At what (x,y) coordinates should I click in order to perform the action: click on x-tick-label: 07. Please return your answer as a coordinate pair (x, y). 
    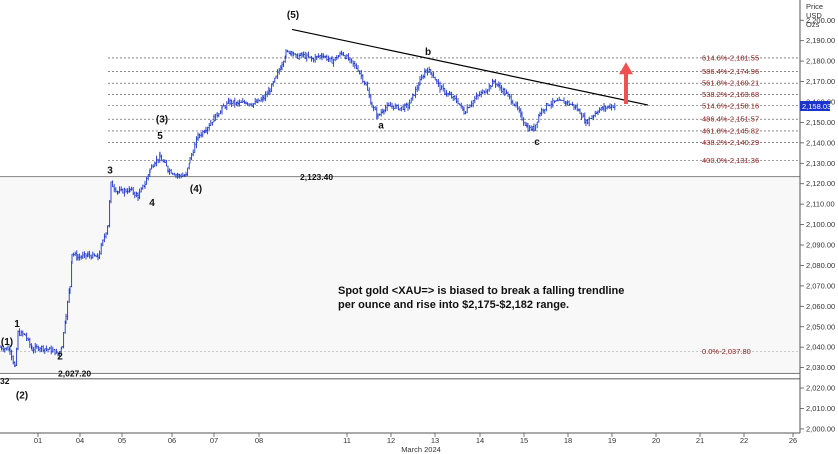
    Looking at the image, I should click on (214, 440).